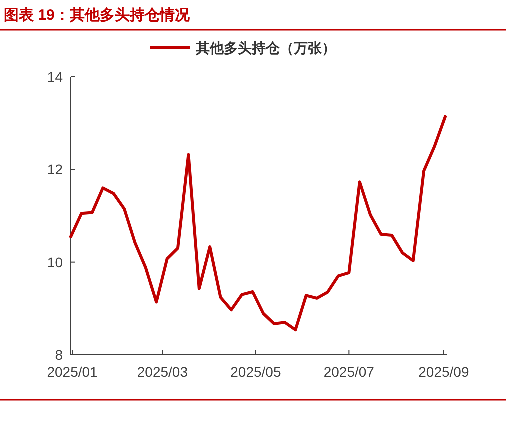  What do you see at coordinates (349, 372) in the screenshot?
I see `x-tick-label: 2025/07` at bounding box center [349, 372].